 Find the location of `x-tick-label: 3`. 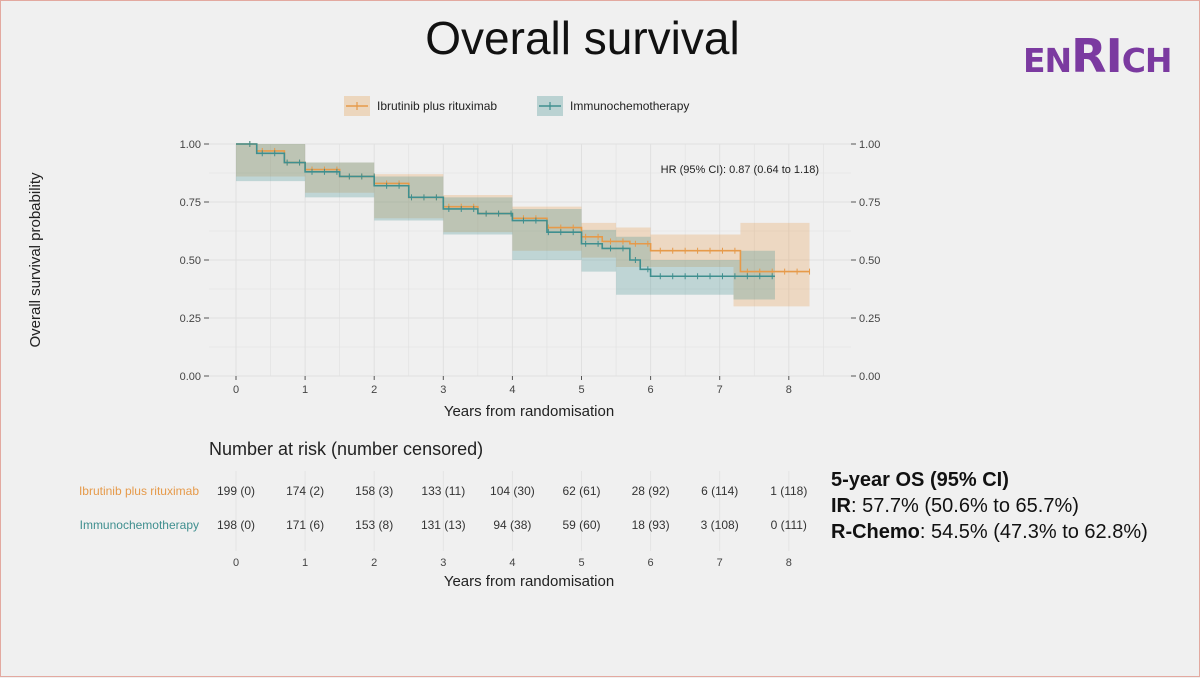

x-tick-label: 3 is located at coordinates (443, 390).